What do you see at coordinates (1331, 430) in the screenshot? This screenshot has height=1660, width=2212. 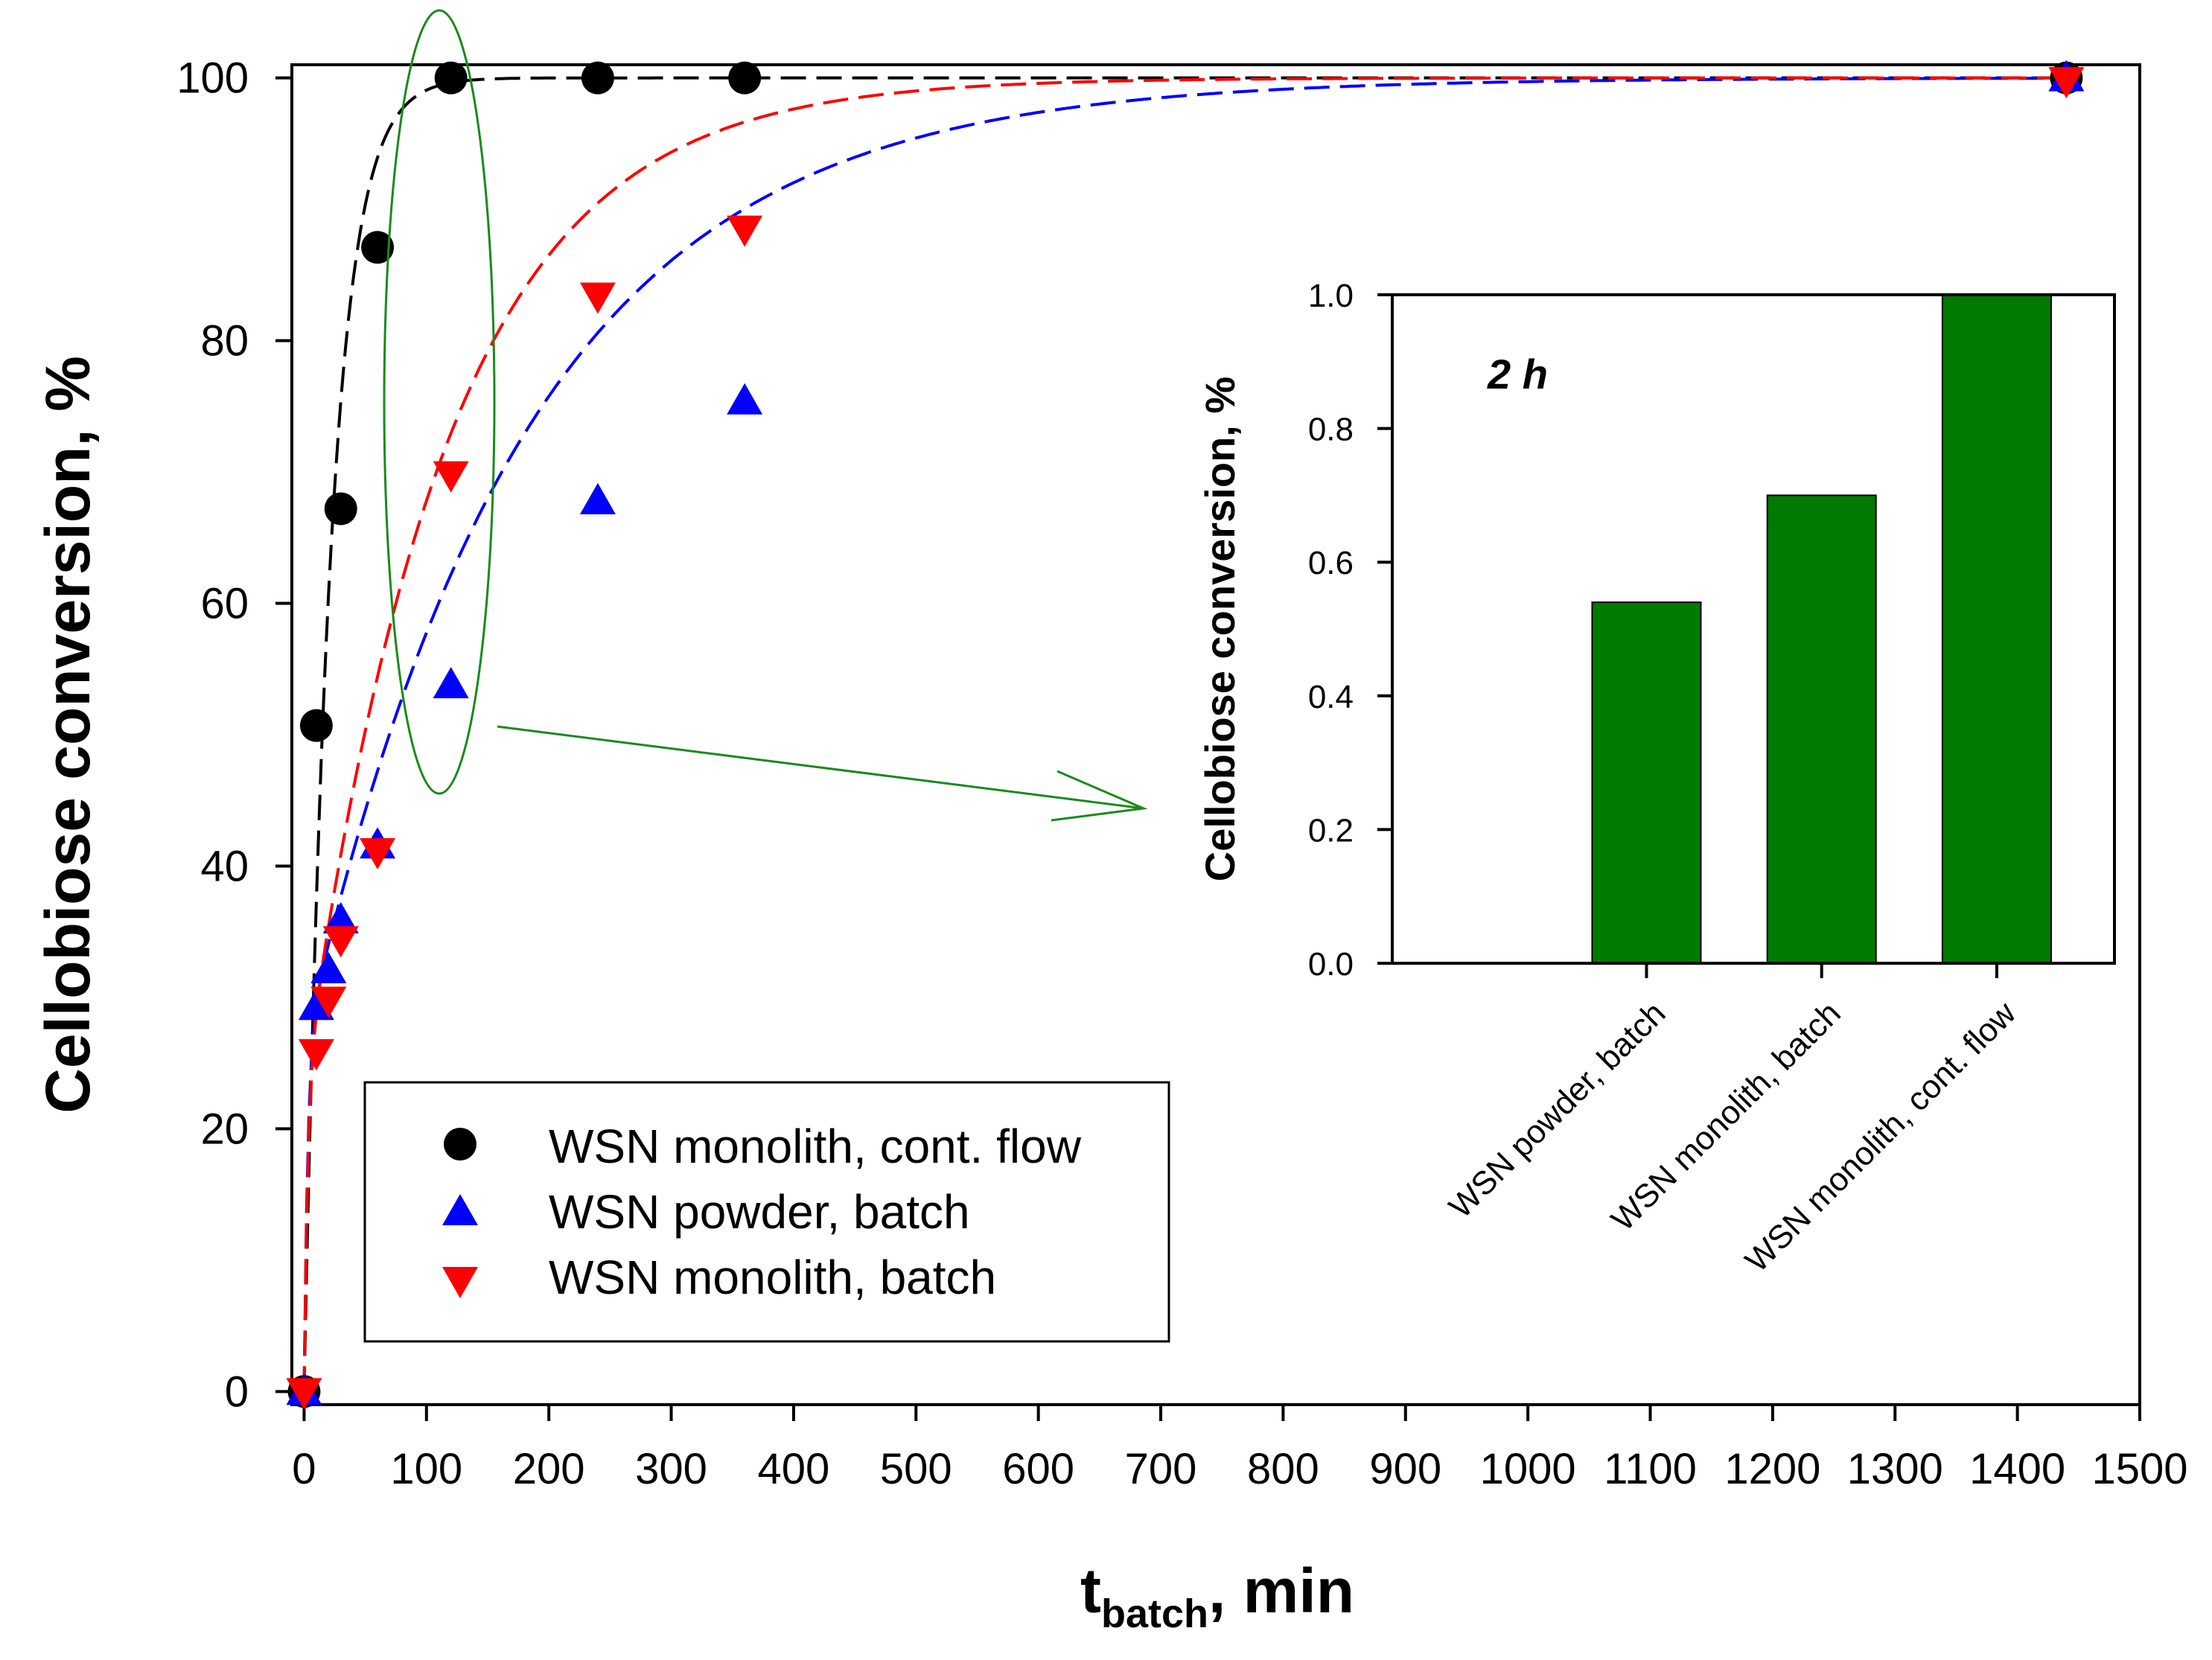 I see `inset-y-tick-label: 0.8` at bounding box center [1331, 430].